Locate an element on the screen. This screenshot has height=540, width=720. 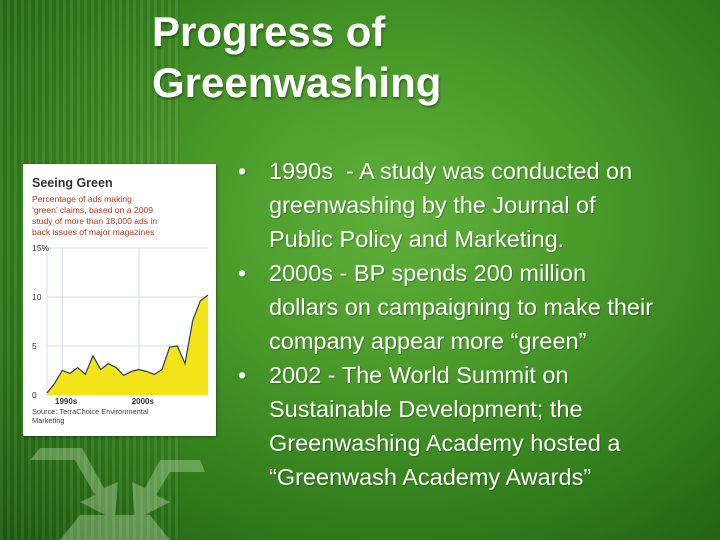
chart-area-fill is located at coordinates (127, 345).